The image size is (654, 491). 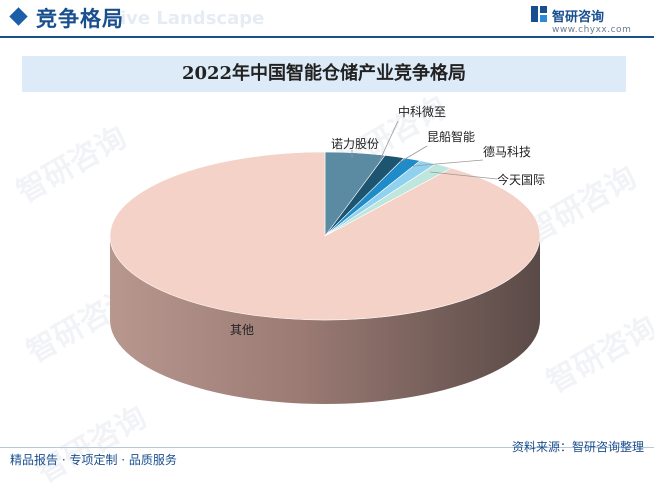 What do you see at coordinates (451, 136) in the screenshot?
I see `slice-label-2: 昆船智能` at bounding box center [451, 136].